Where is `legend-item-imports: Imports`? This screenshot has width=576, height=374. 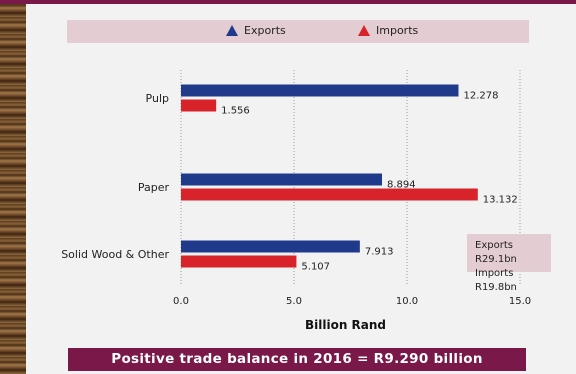 legend-item-imports: Imports is located at coordinates (388, 30).